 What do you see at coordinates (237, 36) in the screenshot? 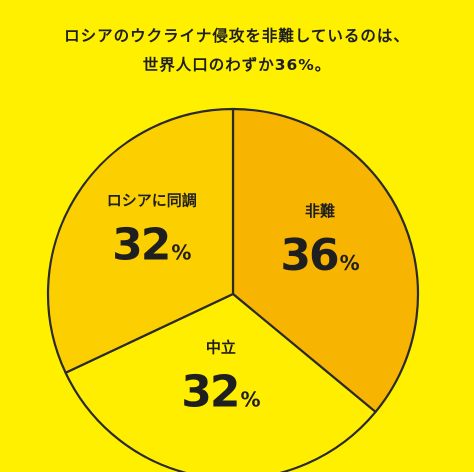
I see `chart-title-line-1: ロシアのウクライナ侵攻を非難しているのは、` at bounding box center [237, 36].